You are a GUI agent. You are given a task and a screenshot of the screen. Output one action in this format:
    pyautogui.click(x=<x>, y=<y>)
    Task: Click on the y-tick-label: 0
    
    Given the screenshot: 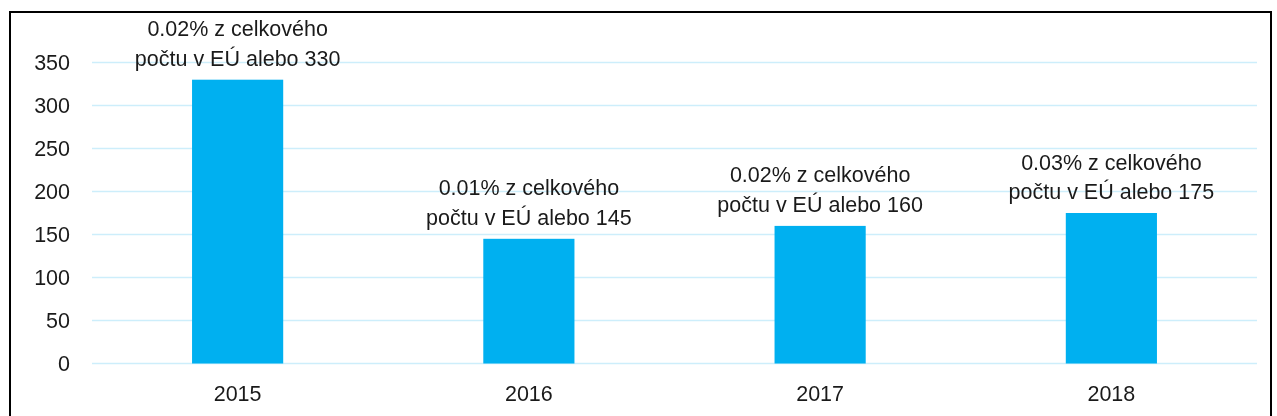 What is the action you would take?
    pyautogui.click(x=64, y=364)
    